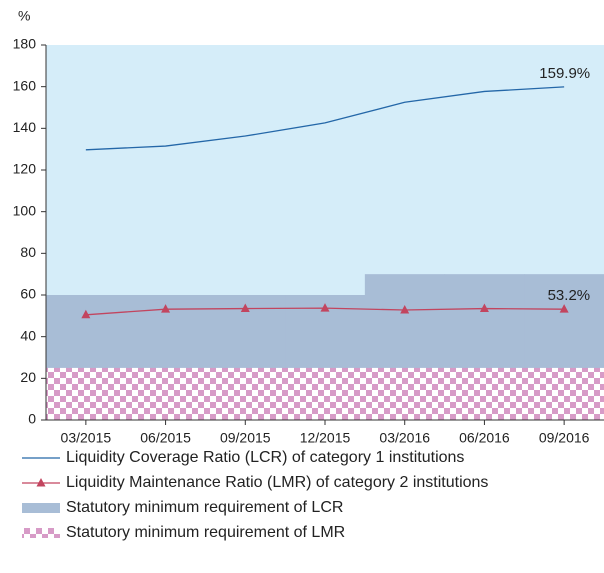  What do you see at coordinates (25, 169) in the screenshot?
I see `y-tick-label: 120` at bounding box center [25, 169].